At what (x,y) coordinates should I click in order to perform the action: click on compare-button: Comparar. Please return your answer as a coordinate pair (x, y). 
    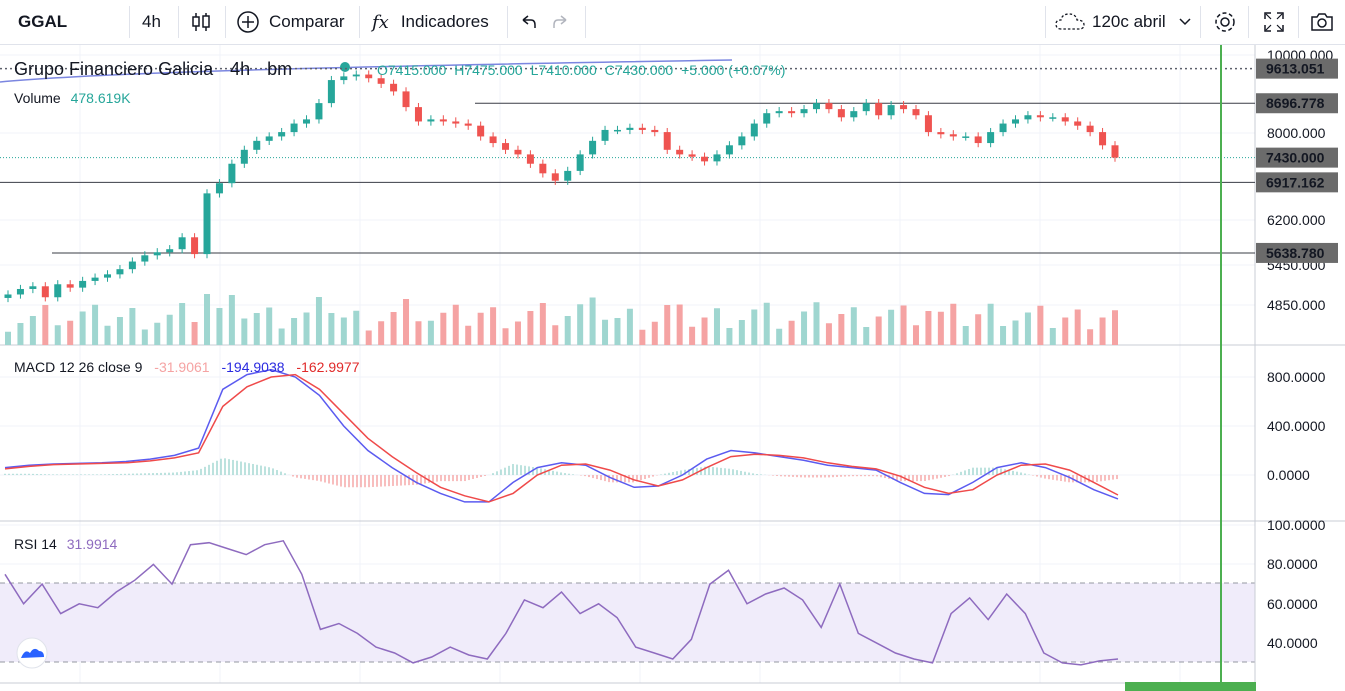
    Looking at the image, I should click on (290, 22).